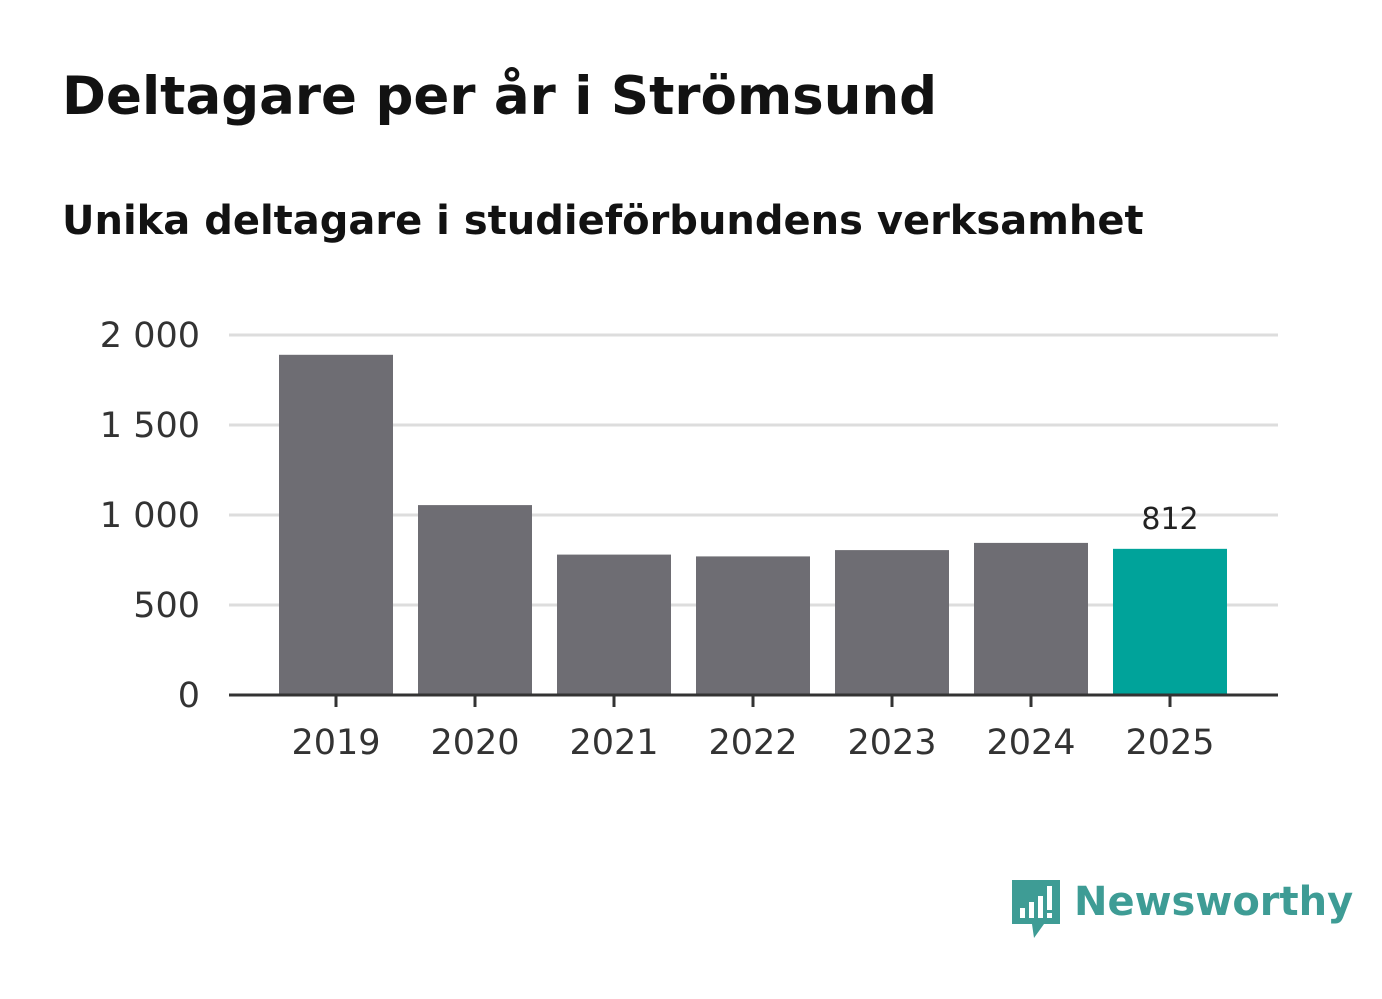  I want to click on y-tick-label: 500, so click(166, 606).